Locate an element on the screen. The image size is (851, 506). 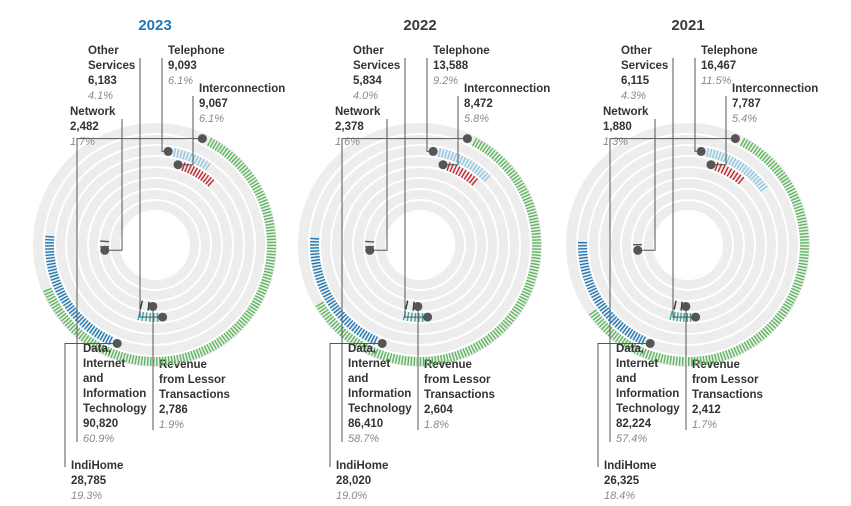
chart-title: 2023 is located at coordinates (154, 25).